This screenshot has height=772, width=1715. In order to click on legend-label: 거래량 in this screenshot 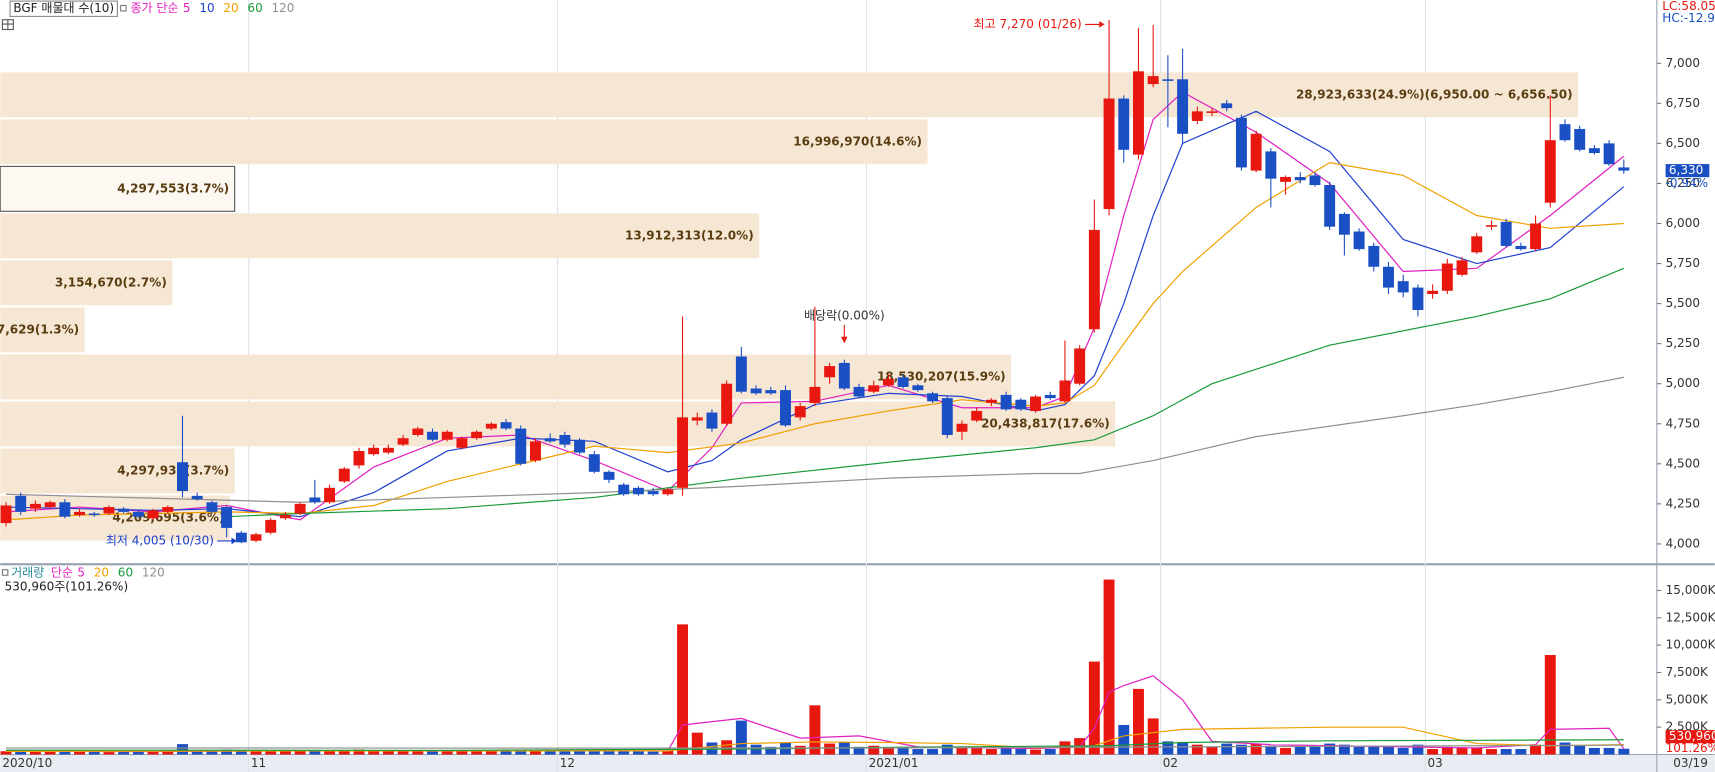, I will do `click(27, 572)`.